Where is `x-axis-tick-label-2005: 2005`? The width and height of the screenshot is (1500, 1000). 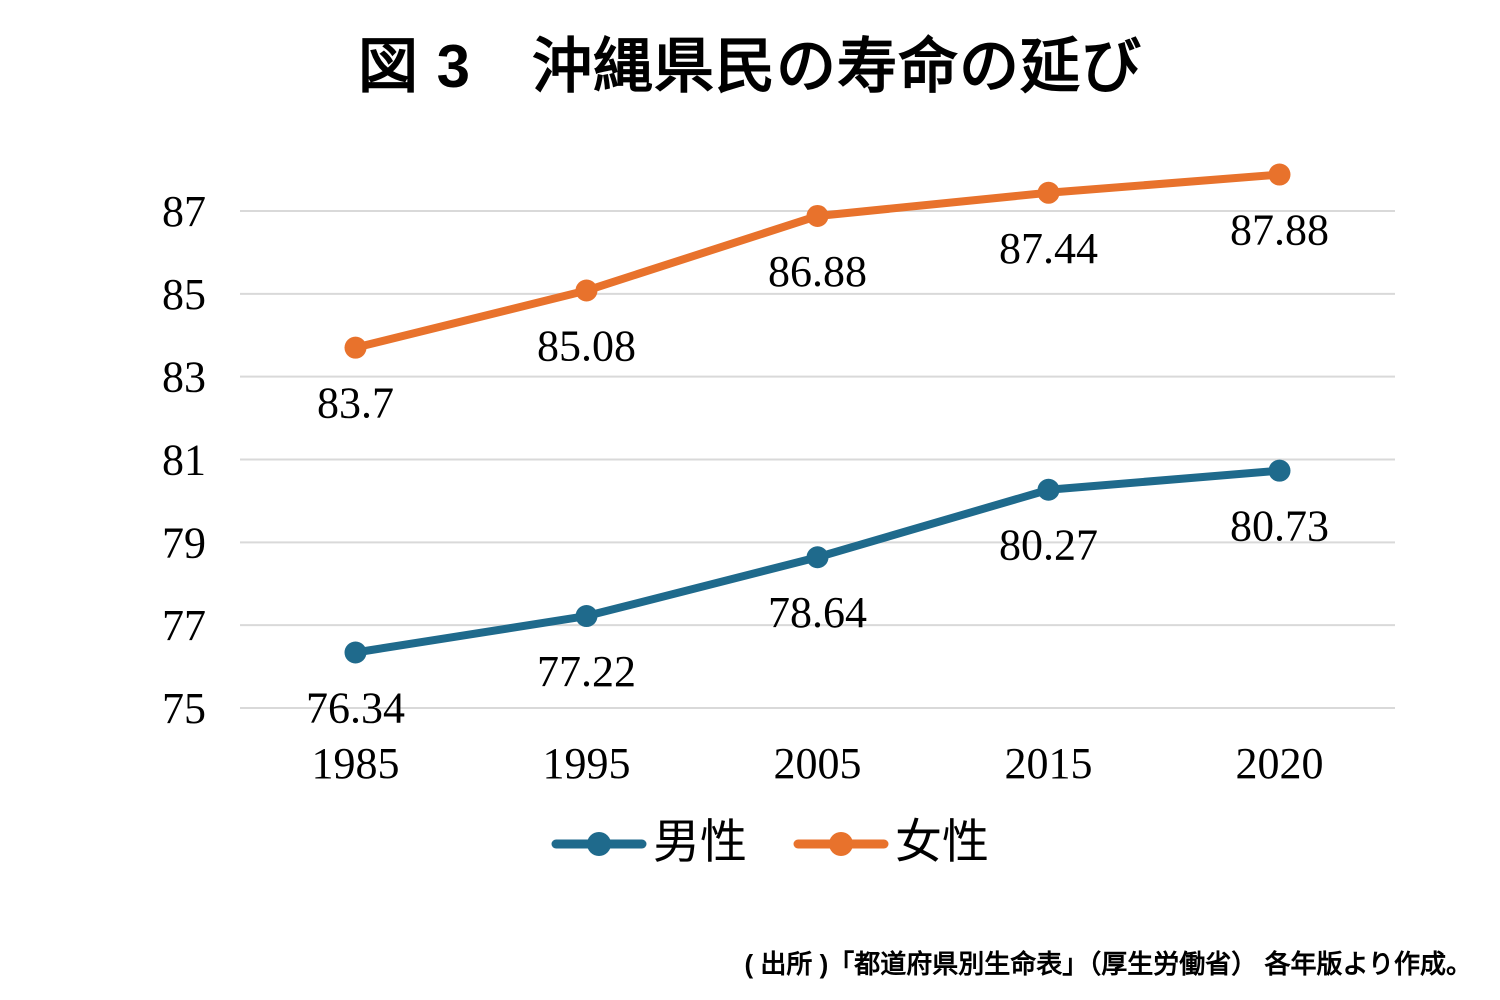
x-axis-tick-label-2005: 2005 is located at coordinates (818, 763).